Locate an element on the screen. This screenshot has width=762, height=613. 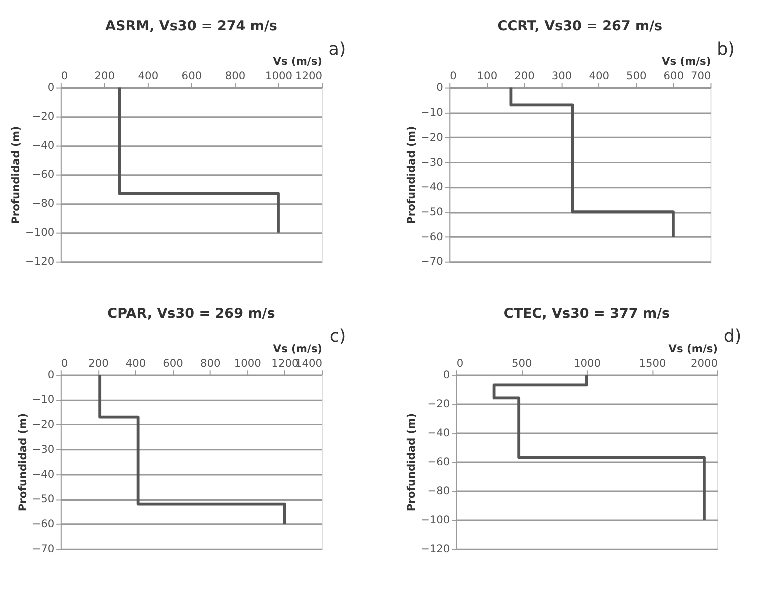
chart-title: CCRT, Vs30 = 267 m/s is located at coordinates (580, 26).